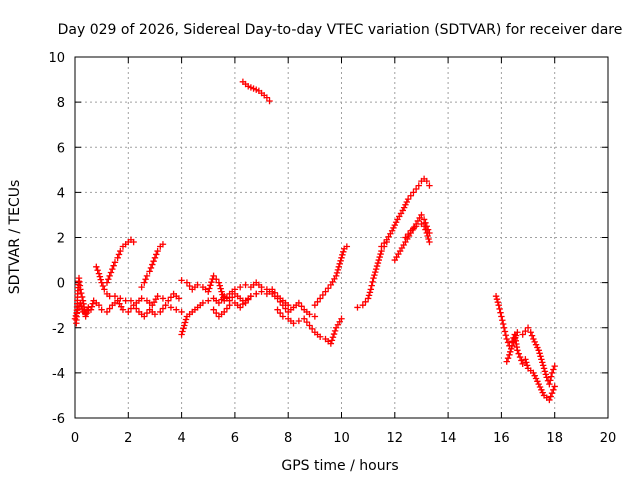 The image size is (640, 480). What do you see at coordinates (554, 438) in the screenshot?
I see `x-tick-label: 18` at bounding box center [554, 438].